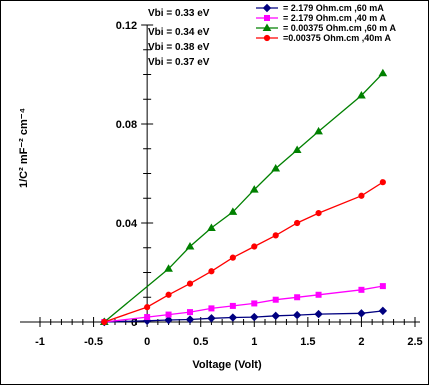 This screenshot has width=429, height=385. What do you see at coordinates (337, 38) in the screenshot?
I see `legend-label: =0.00375 Ohm.cm ,40m A` at bounding box center [337, 38].